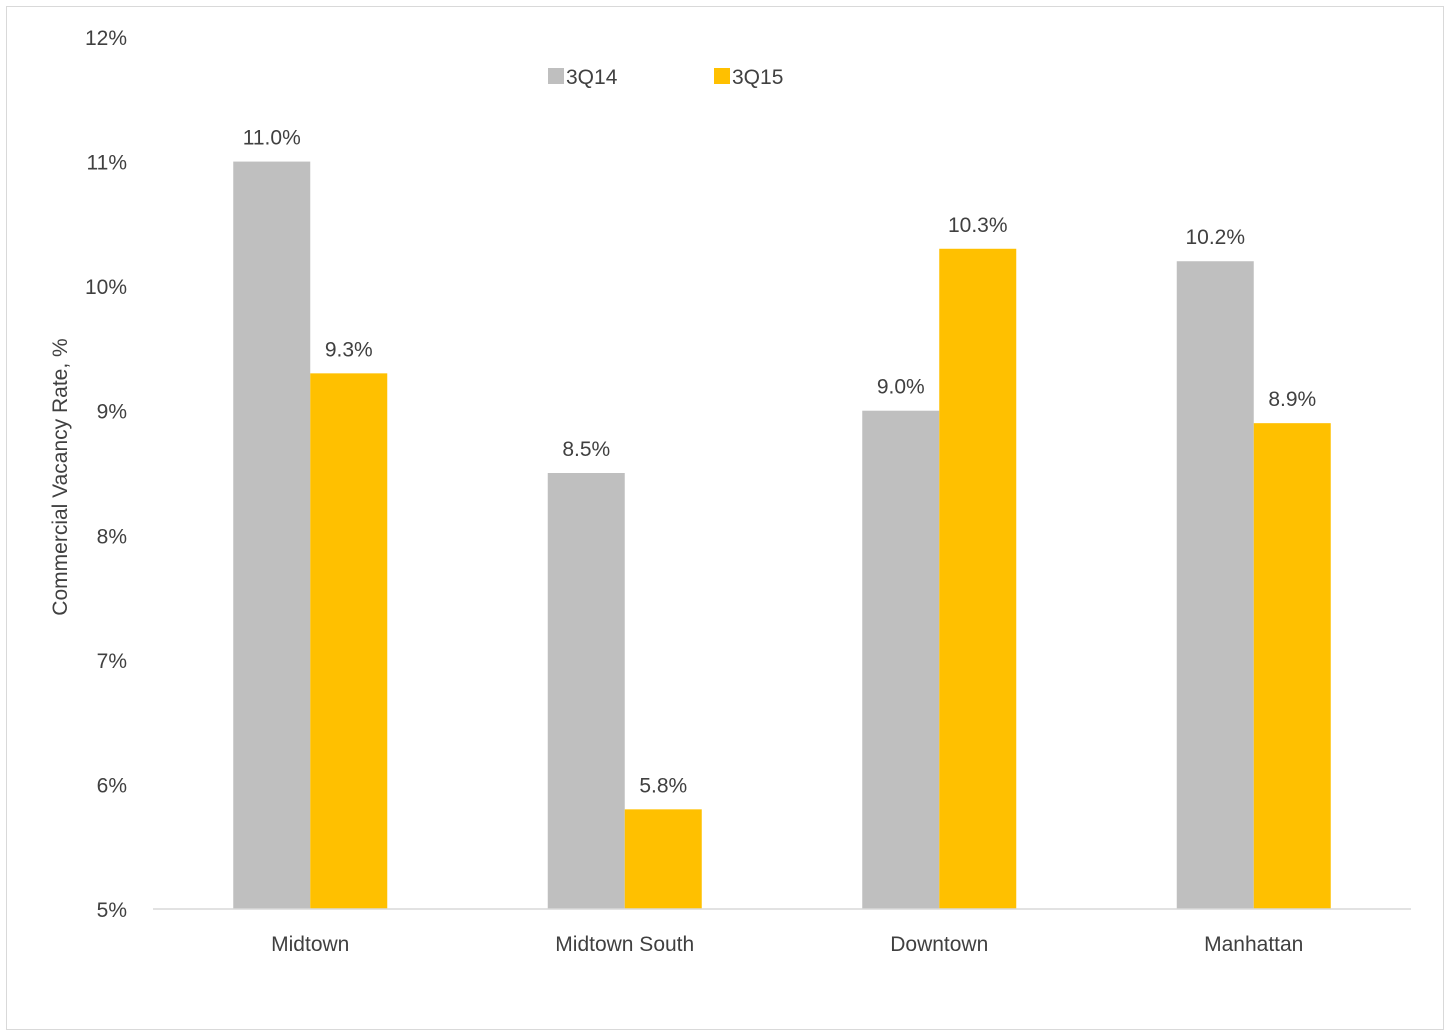 This screenshot has width=1450, height=1036. What do you see at coordinates (1292, 399) in the screenshot?
I see `data-label: 8.9%` at bounding box center [1292, 399].